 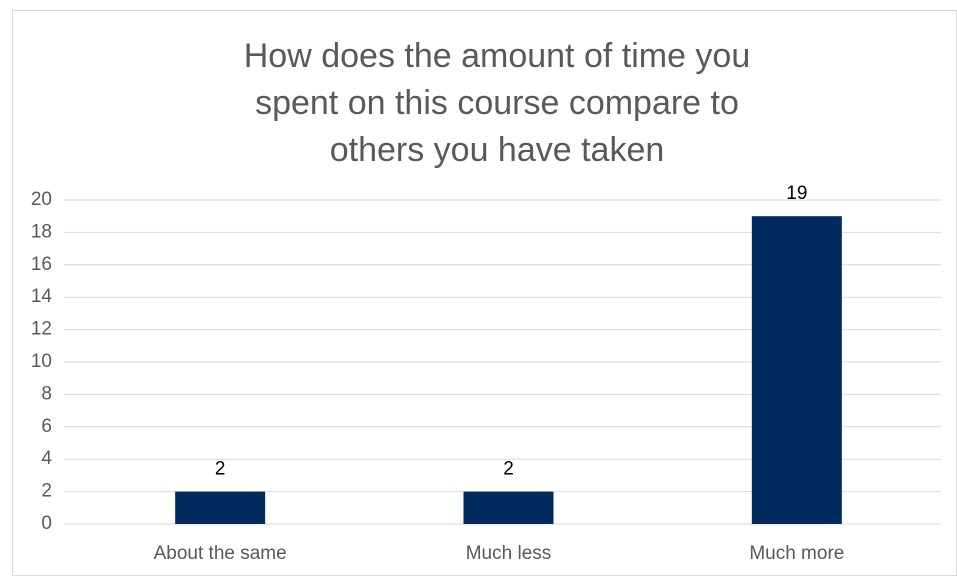 What do you see at coordinates (41, 329) in the screenshot?
I see `y-tick-label: 12` at bounding box center [41, 329].